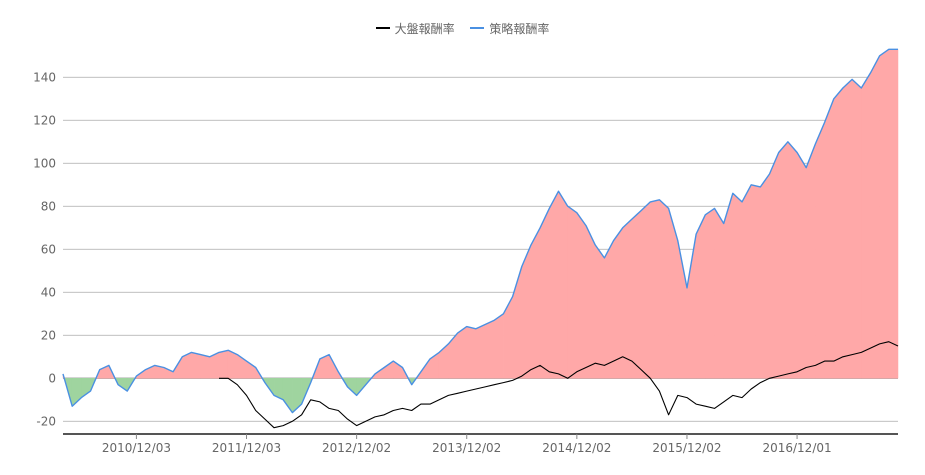  Describe the element at coordinates (466, 448) in the screenshot. I see `x-tick-label: 2013/12/02` at that location.